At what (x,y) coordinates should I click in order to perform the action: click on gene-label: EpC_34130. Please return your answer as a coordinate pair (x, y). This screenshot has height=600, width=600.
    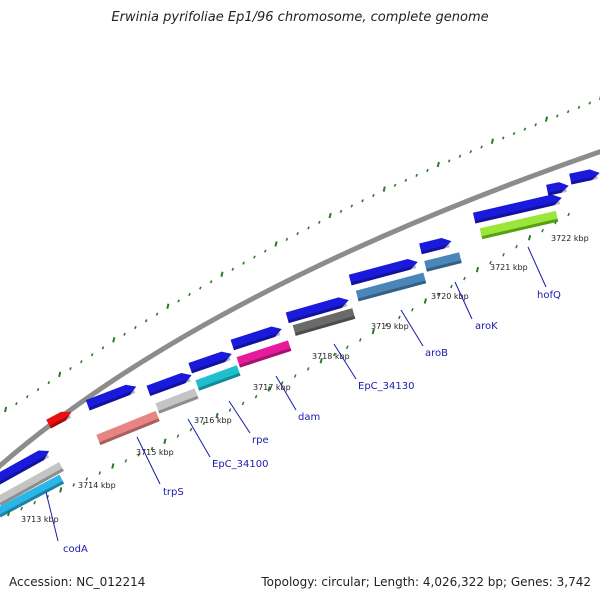
    Looking at the image, I should click on (386, 386).